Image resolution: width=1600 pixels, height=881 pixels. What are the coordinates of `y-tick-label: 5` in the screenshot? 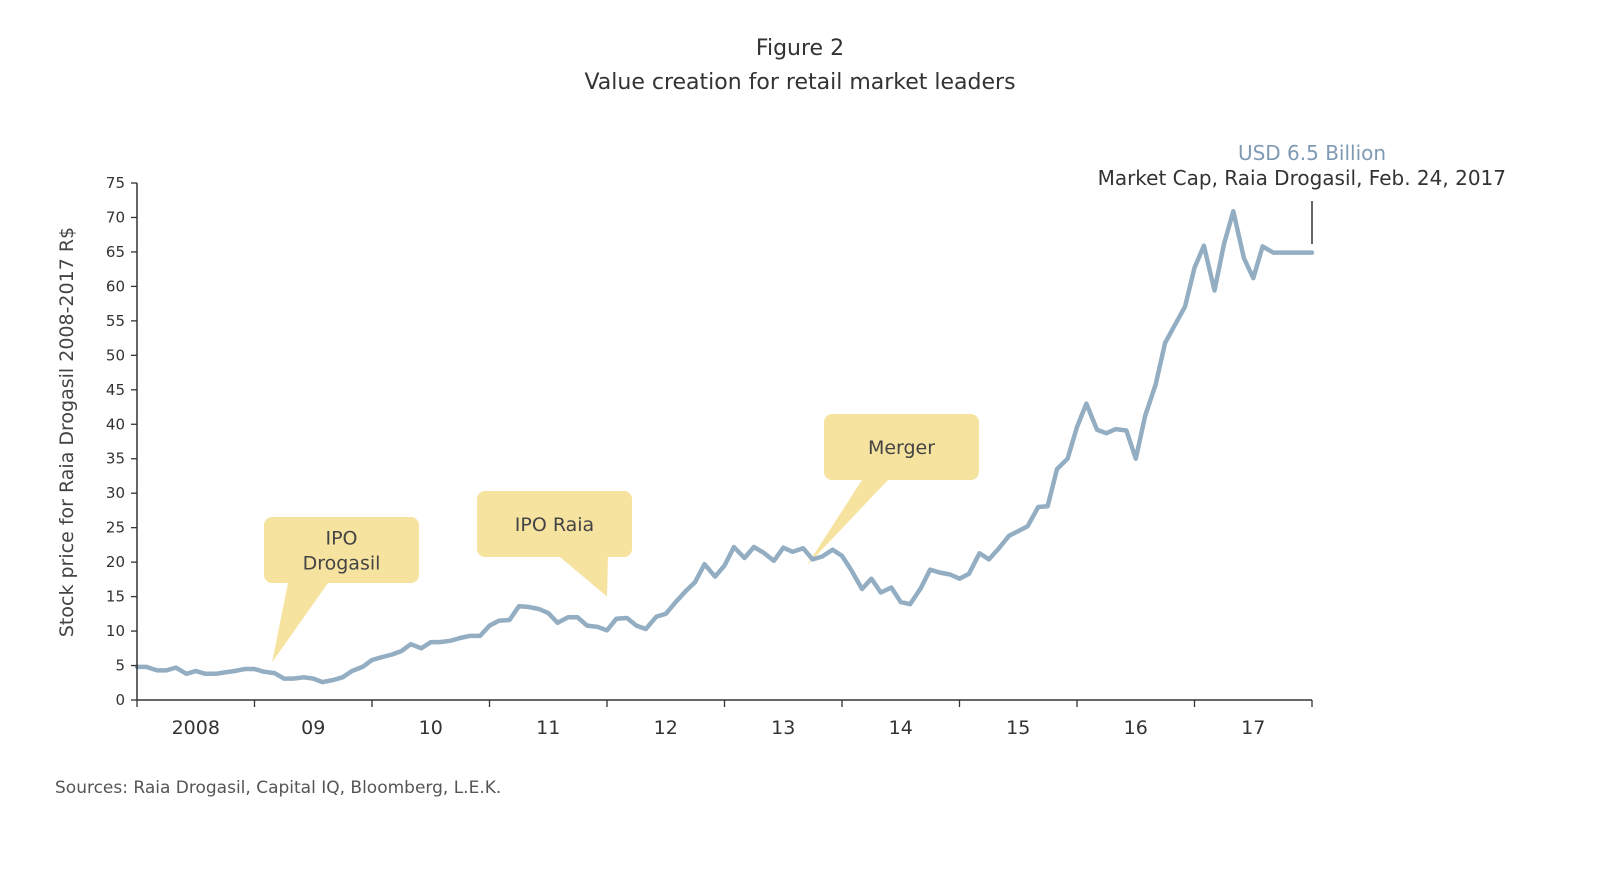 It's located at (120, 666).